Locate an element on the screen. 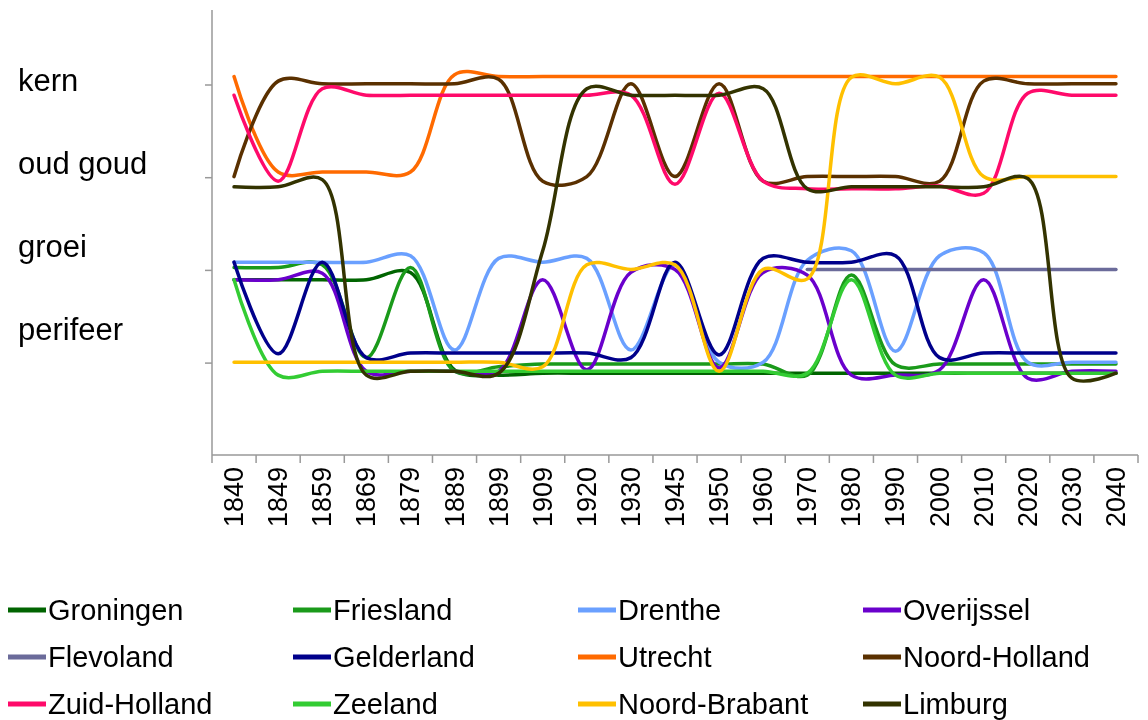 Image resolution: width=1148 pixels, height=720 pixels. text: perifeer is located at coordinates (71, 330).